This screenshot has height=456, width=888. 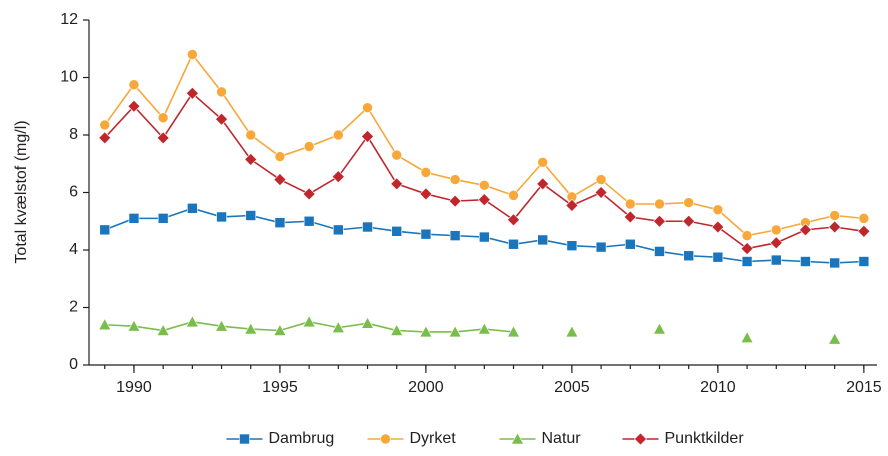 I want to click on y-tick-label: 8, so click(x=73, y=134).